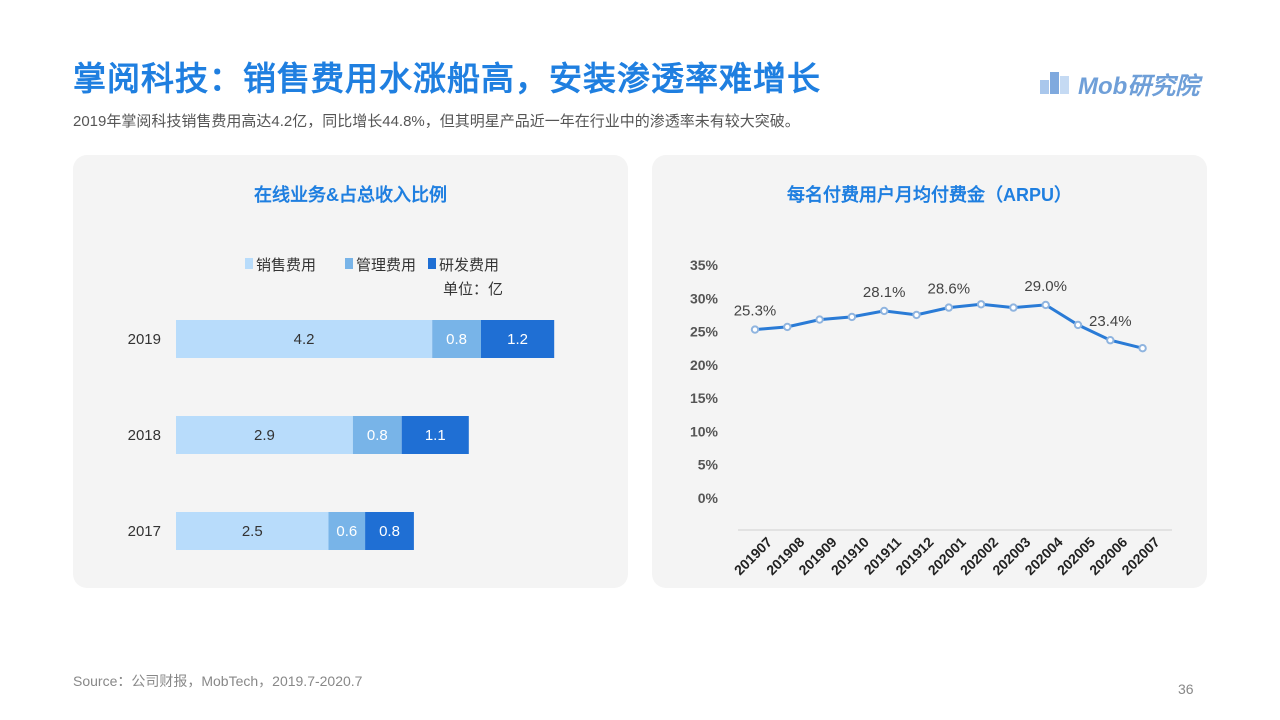 The height and width of the screenshot is (720, 1280). Describe the element at coordinates (708, 498) in the screenshot. I see `y-tick-label: 0%` at that location.